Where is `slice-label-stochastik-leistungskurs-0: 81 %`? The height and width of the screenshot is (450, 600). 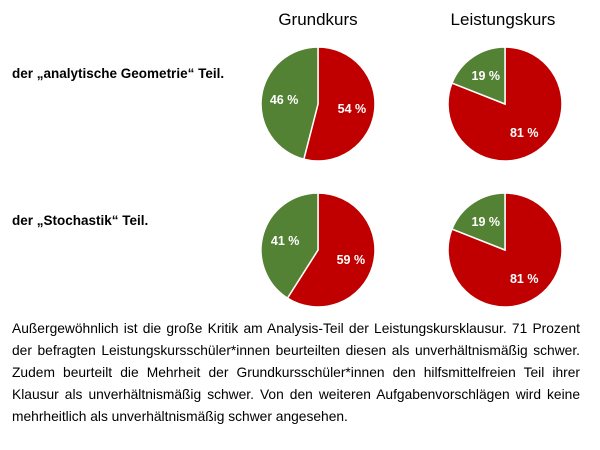
slice-label-stochastik-leistungskurs-0: 81 % is located at coordinates (524, 279).